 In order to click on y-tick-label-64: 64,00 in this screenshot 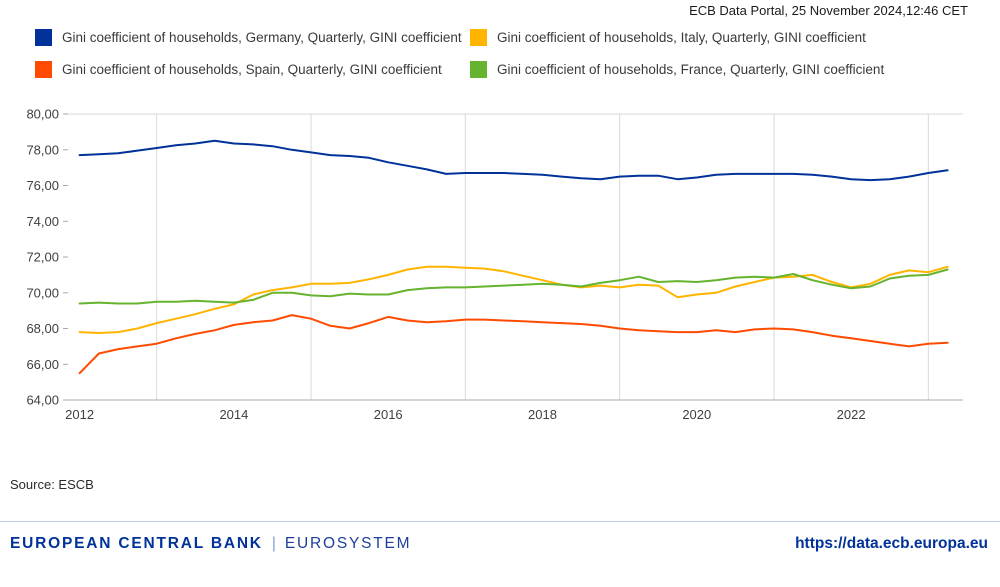, I will do `click(42, 400)`.